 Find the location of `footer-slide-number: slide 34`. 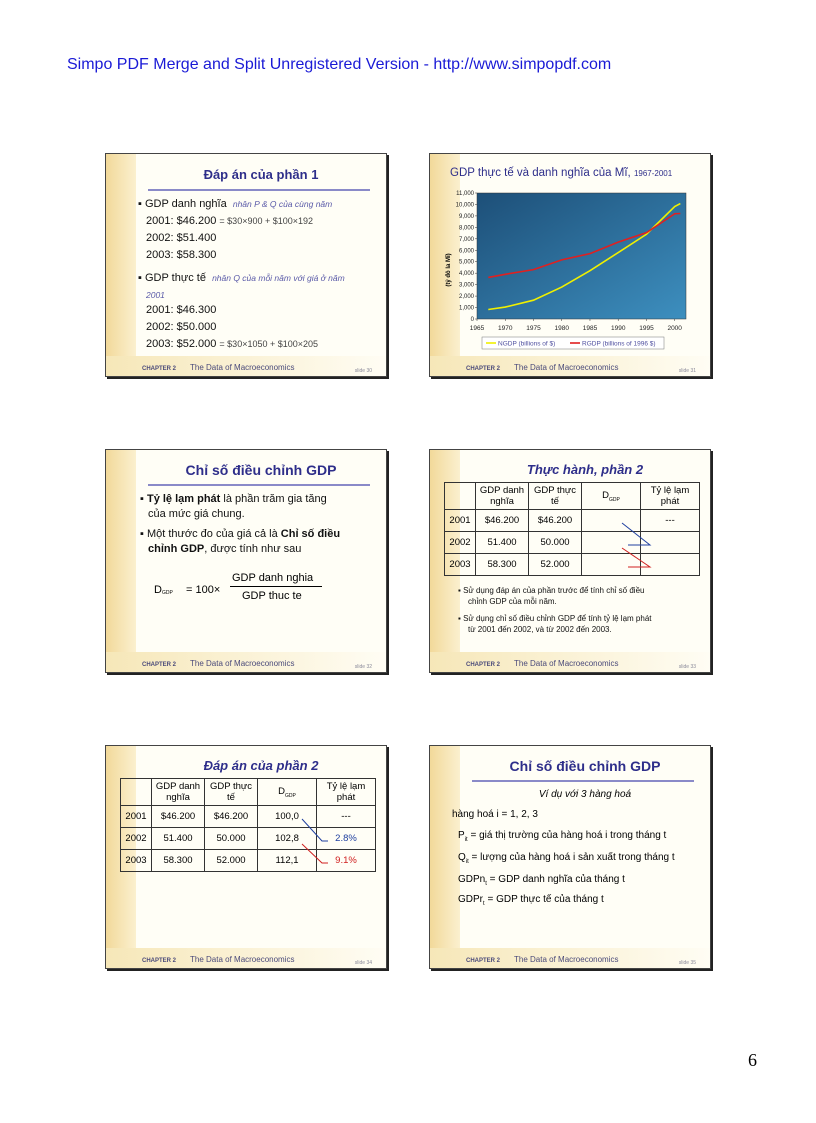

footer-slide-number: slide 34 is located at coordinates (363, 963).